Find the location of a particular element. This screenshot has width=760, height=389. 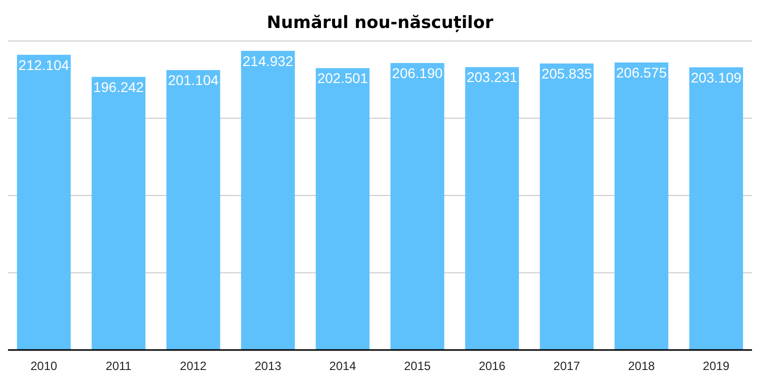

data-label: 206.575 is located at coordinates (641, 72).